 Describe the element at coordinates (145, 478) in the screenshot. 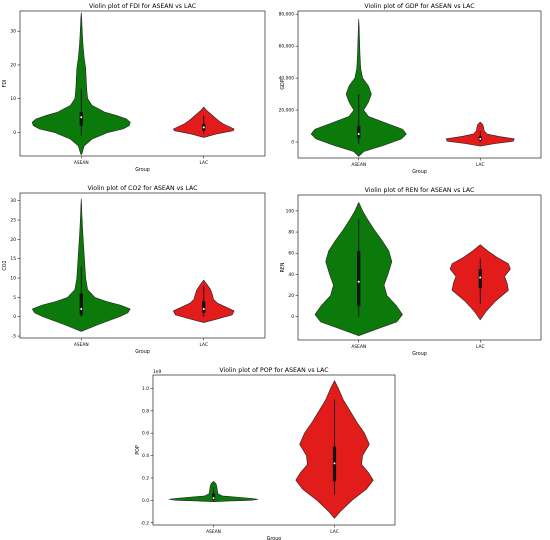

I see `y-tick-label: 0.2` at that location.